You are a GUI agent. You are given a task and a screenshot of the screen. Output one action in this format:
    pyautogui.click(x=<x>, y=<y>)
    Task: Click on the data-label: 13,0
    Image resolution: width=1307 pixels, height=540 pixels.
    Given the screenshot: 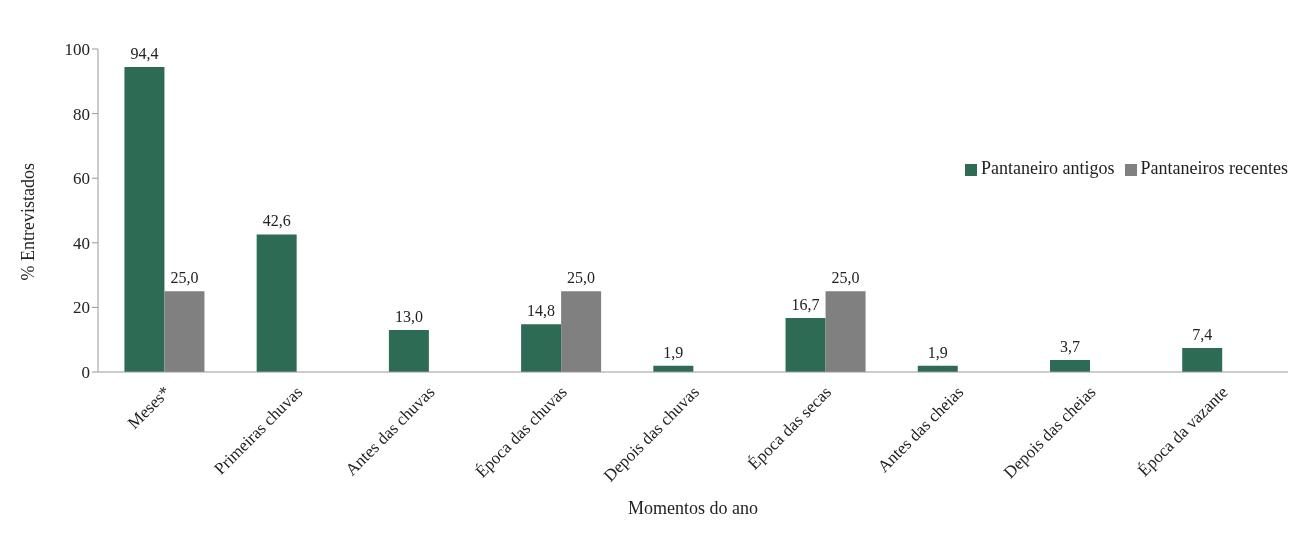 What is the action you would take?
    pyautogui.click(x=408, y=317)
    